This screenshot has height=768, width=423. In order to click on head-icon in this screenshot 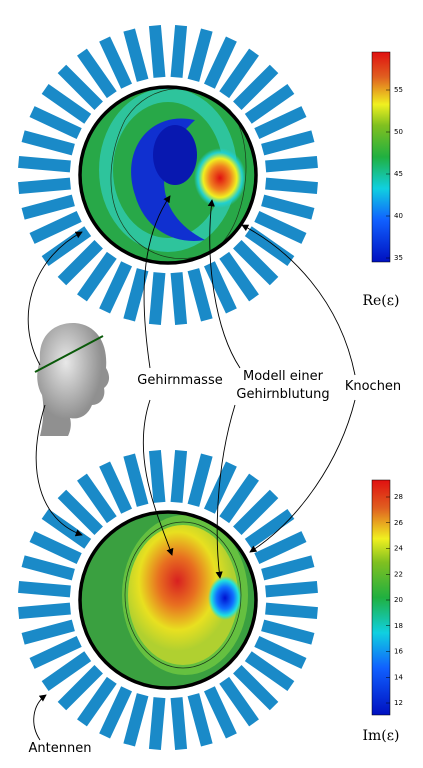, I will do `click(72, 379)`.